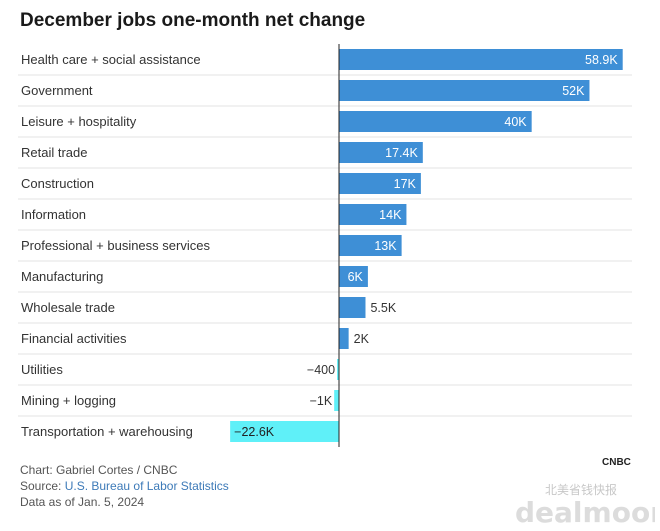  I want to click on chart-credit: Chart: Gabriel Cortes / CNBC, so click(99, 470).